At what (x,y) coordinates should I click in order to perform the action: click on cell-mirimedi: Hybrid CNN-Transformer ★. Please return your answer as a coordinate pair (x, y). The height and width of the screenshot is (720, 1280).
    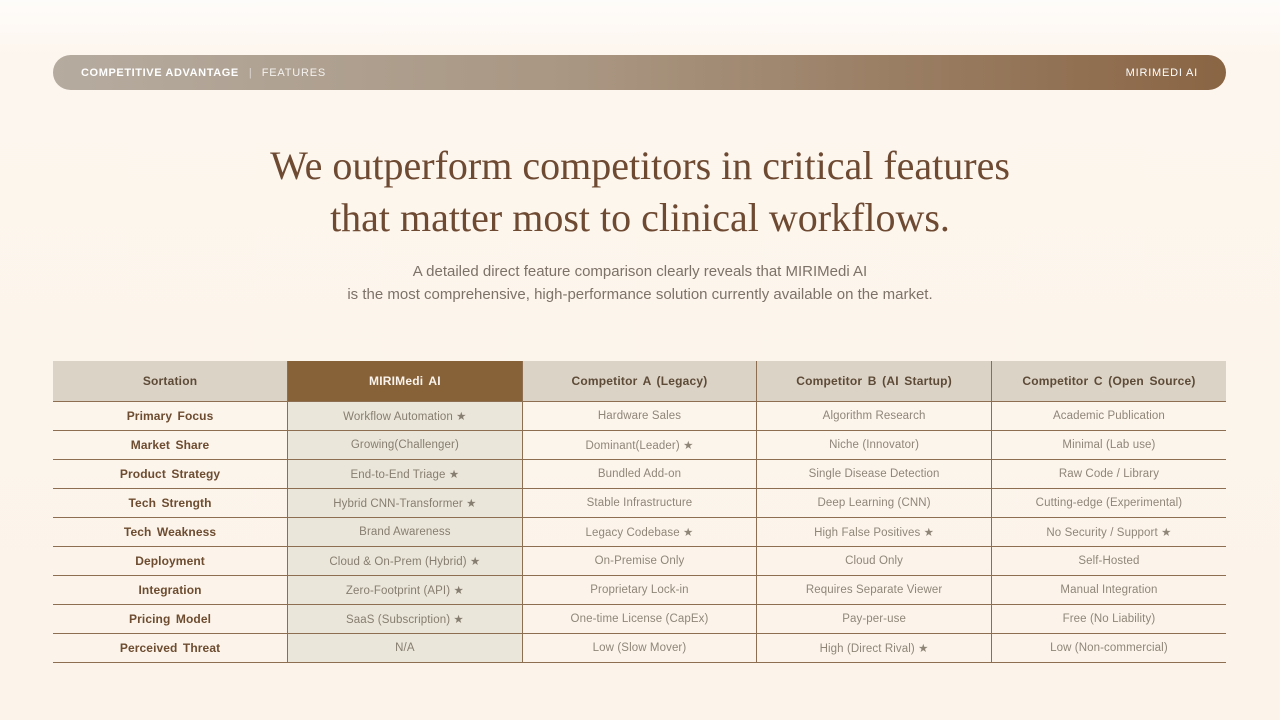
    Looking at the image, I should click on (405, 503).